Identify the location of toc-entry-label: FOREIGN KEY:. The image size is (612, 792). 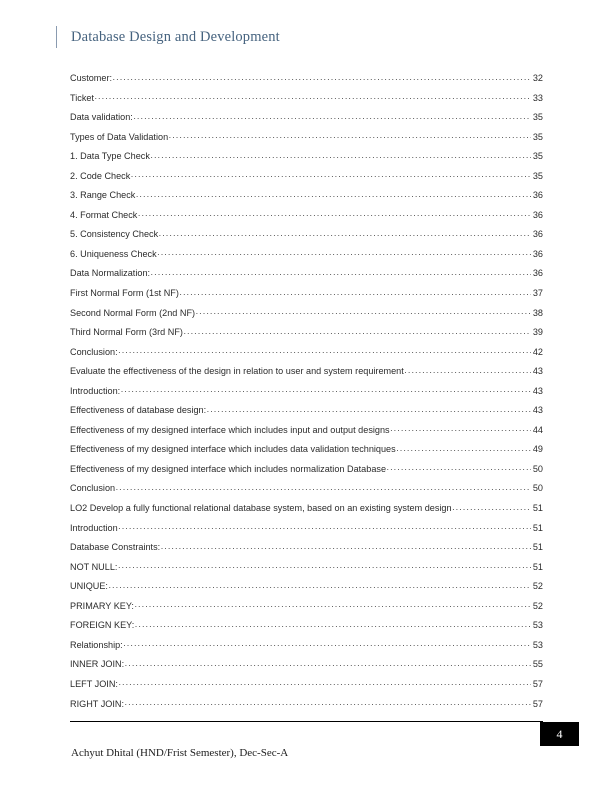
(102, 625).